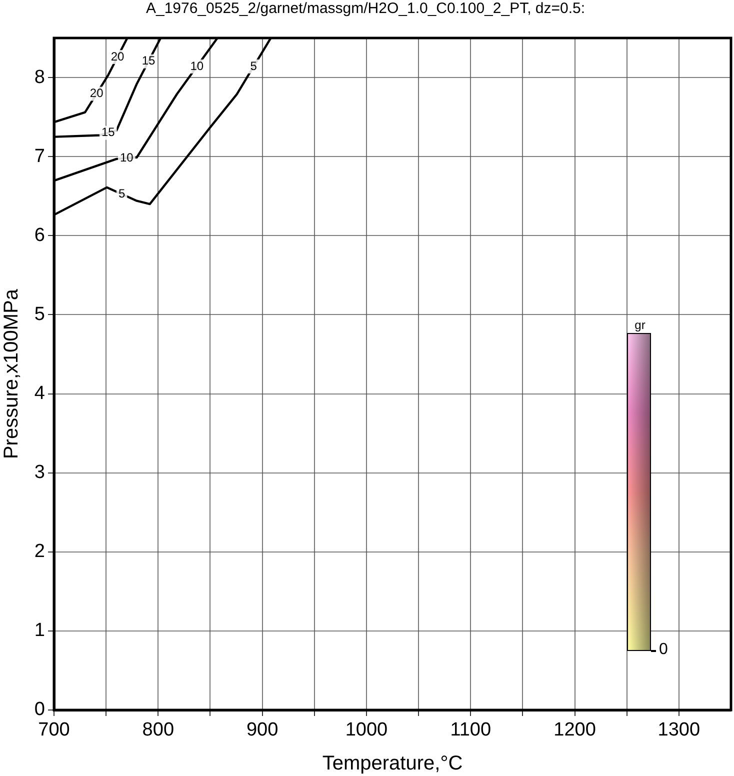  What do you see at coordinates (39, 551) in the screenshot?
I see `y-tick-label: 2` at bounding box center [39, 551].